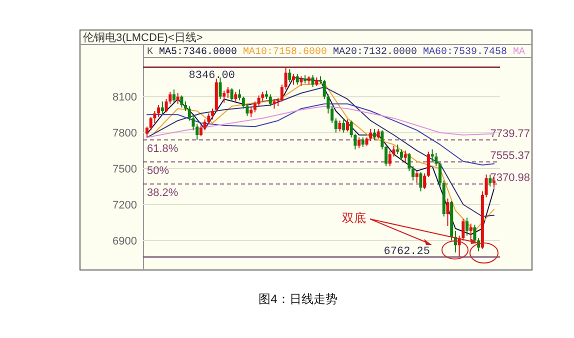  Describe the element at coordinates (162, 148) in the screenshot. I see `annotation: 61.8%` at that location.